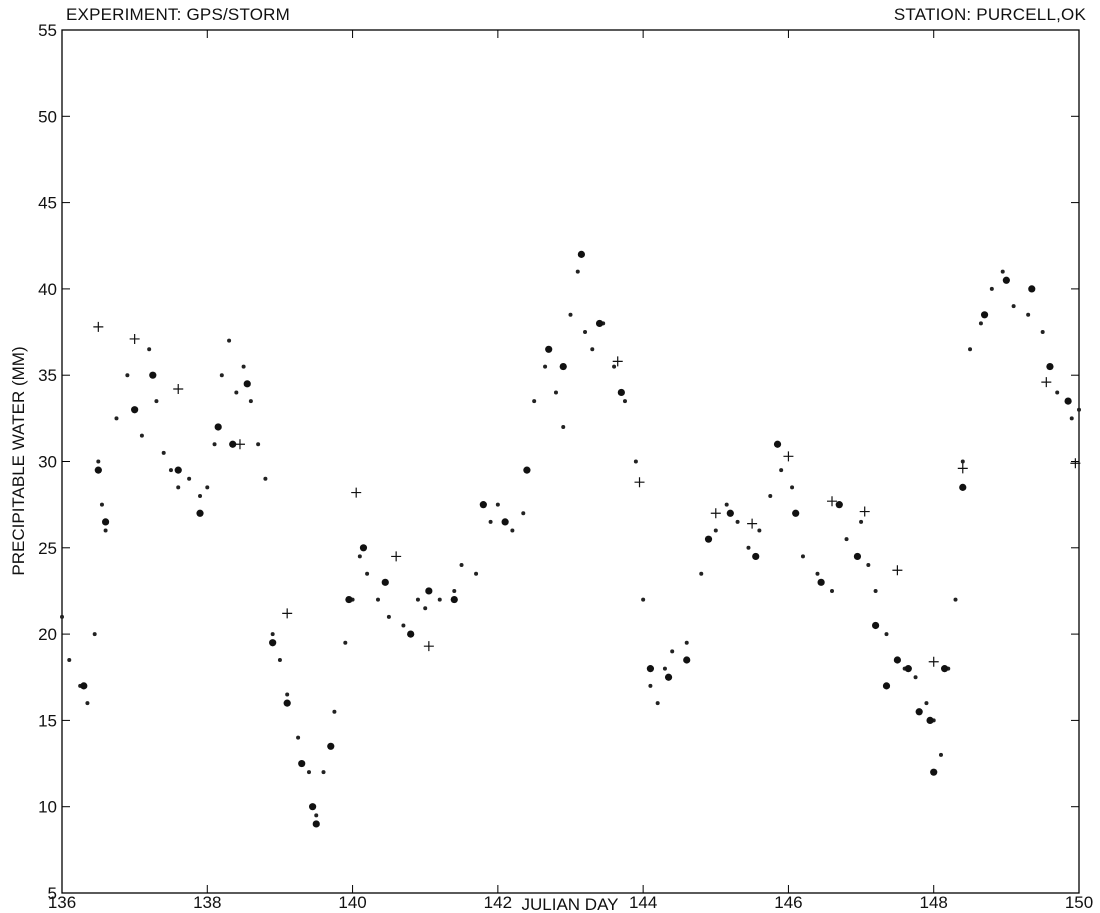 The image size is (1100, 913). What do you see at coordinates (498, 902) in the screenshot?
I see `x-tick-label: 142` at bounding box center [498, 902].